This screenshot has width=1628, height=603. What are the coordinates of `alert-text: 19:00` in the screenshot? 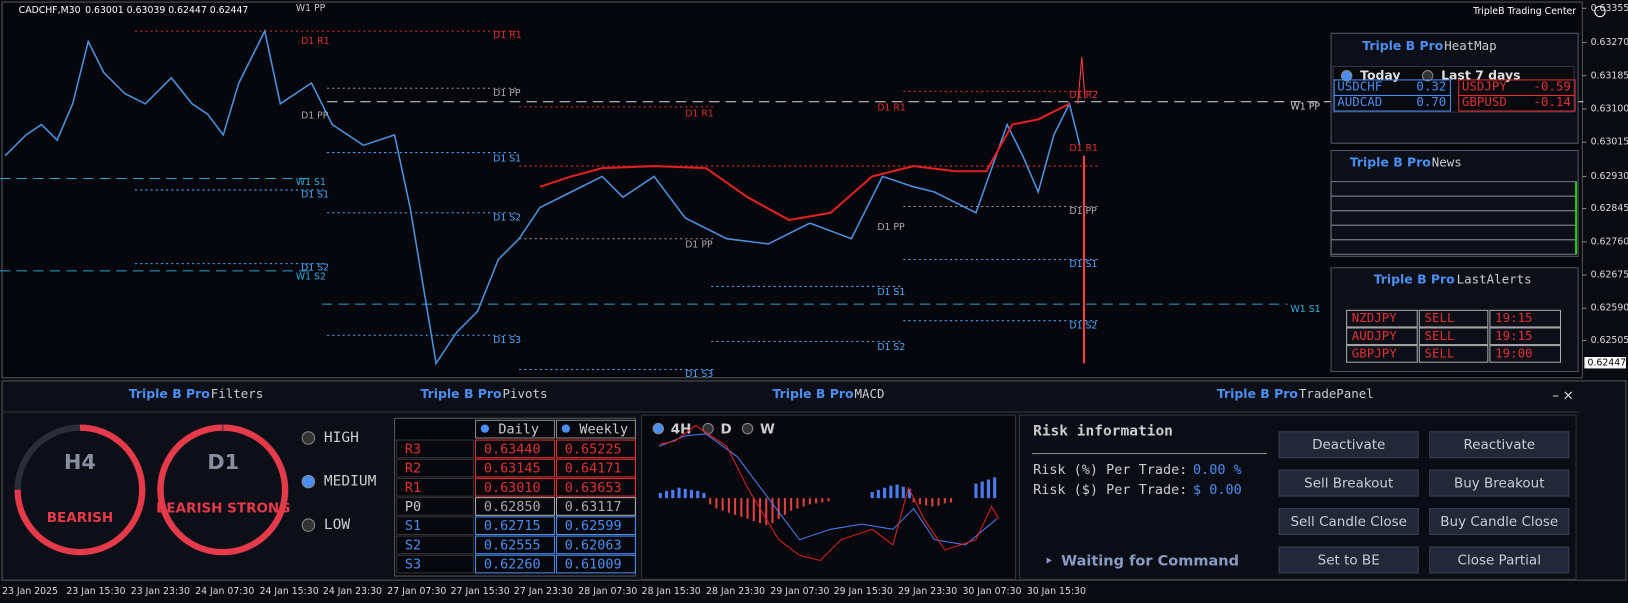 It's located at (1513, 352).